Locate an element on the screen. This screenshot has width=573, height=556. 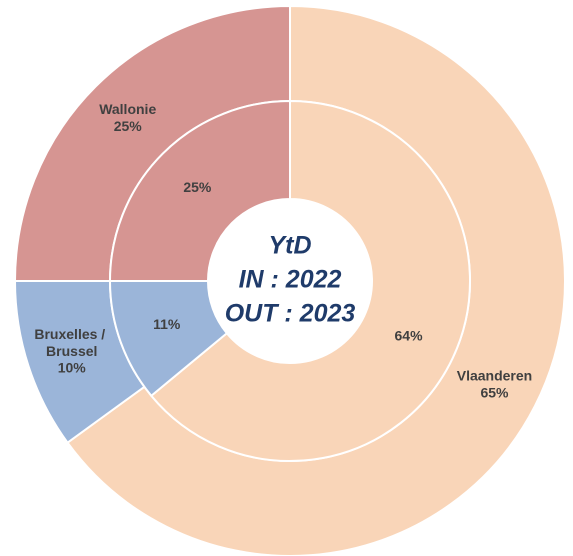
value-label: 10% is located at coordinates (72, 368).